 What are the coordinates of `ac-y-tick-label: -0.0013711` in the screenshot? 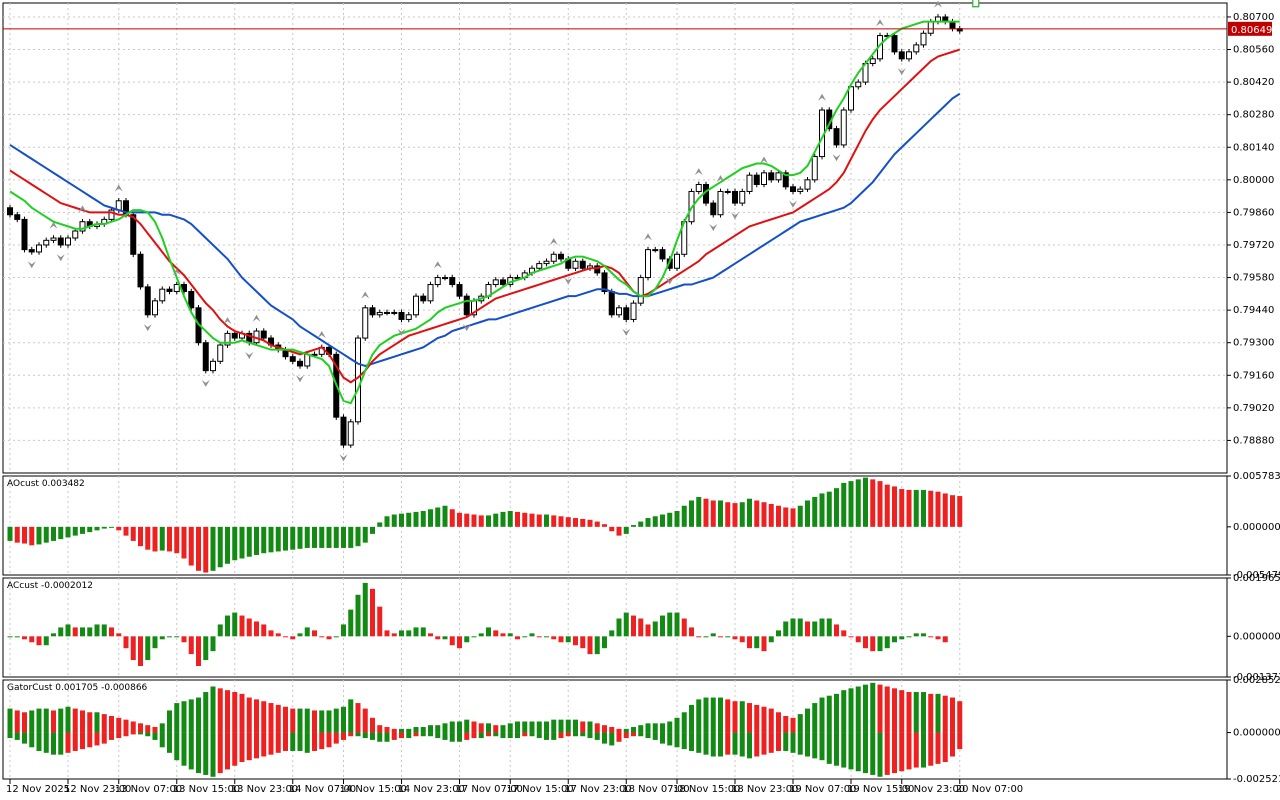 It's located at (1256, 677).